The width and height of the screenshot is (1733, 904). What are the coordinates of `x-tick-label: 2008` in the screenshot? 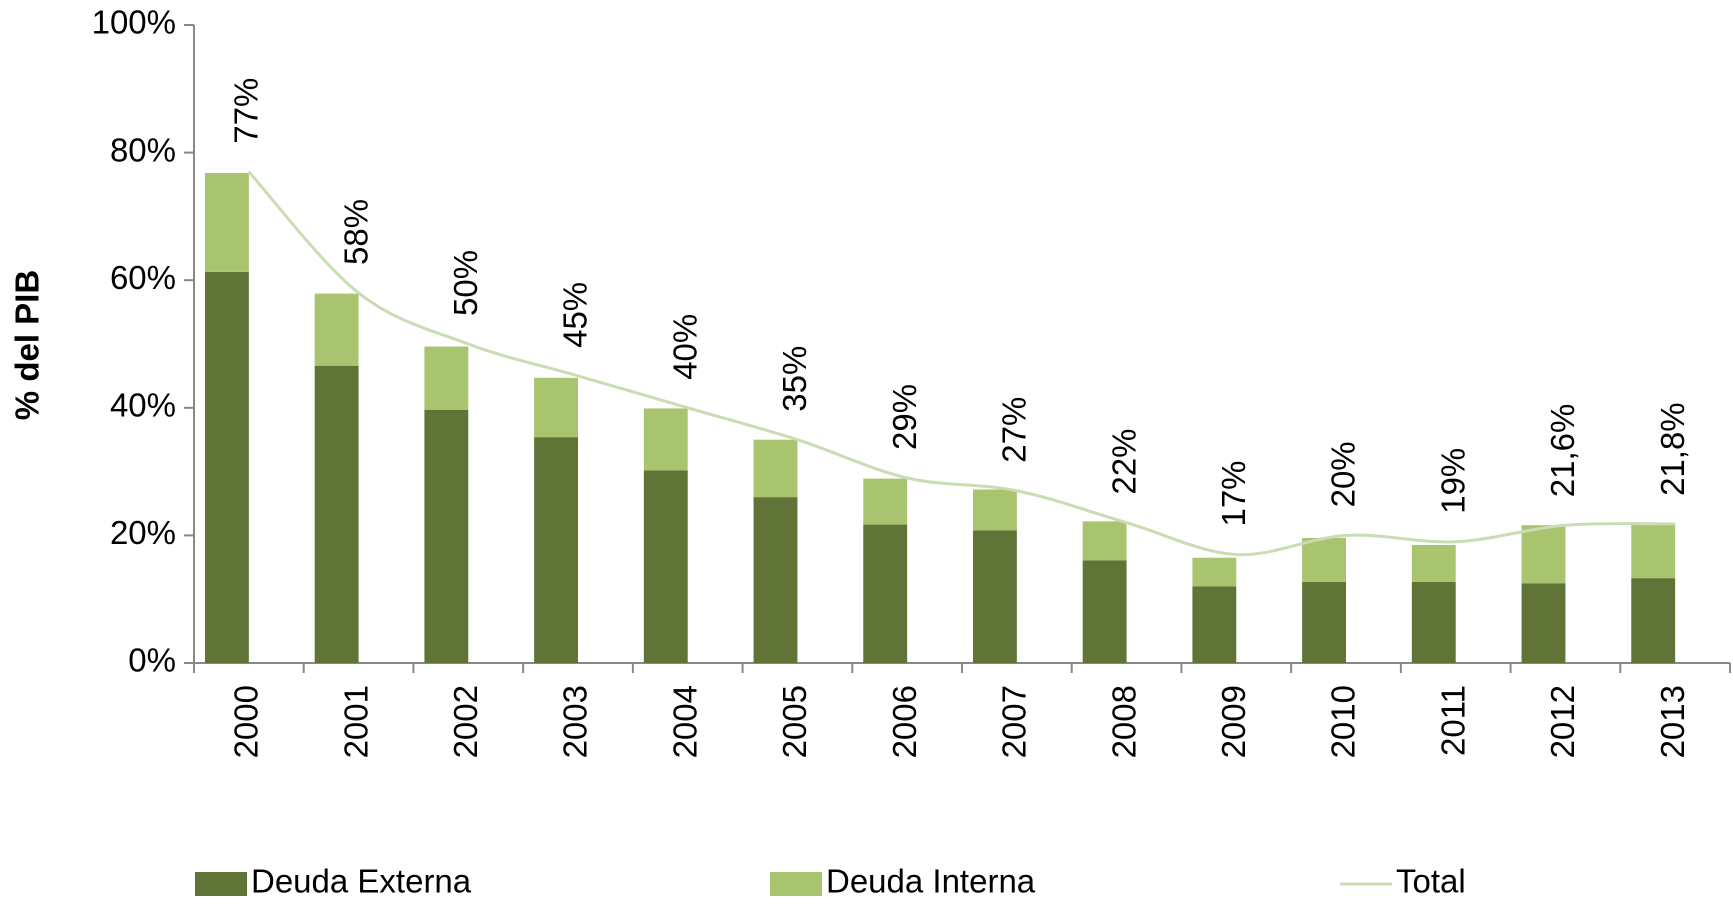 It's located at (1123, 721).